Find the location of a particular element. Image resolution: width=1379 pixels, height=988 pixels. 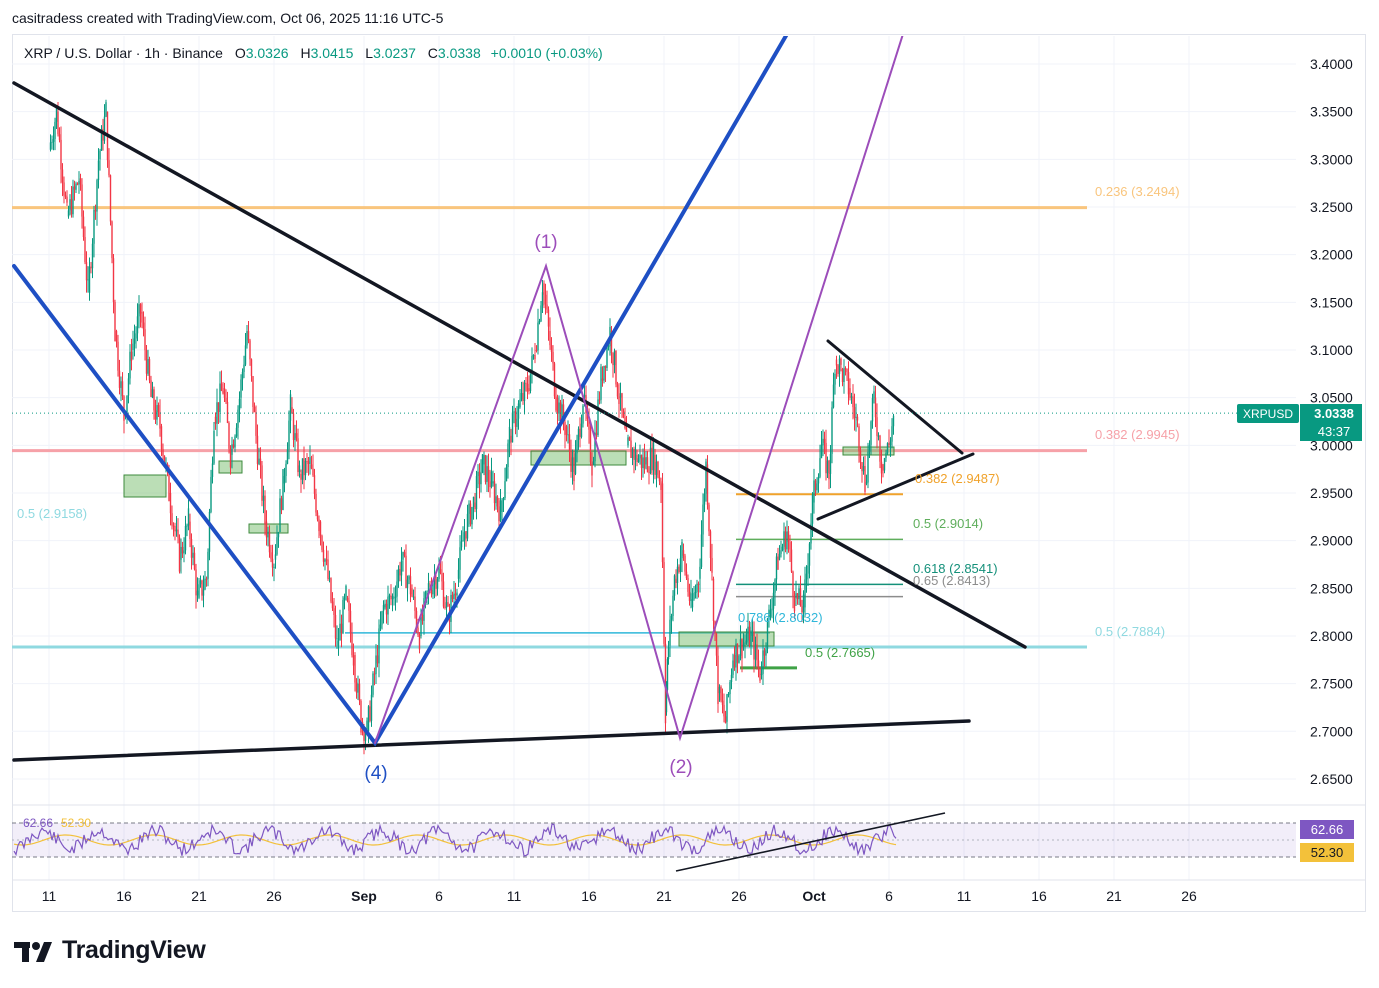

support-trendline is located at coordinates (491, 740).